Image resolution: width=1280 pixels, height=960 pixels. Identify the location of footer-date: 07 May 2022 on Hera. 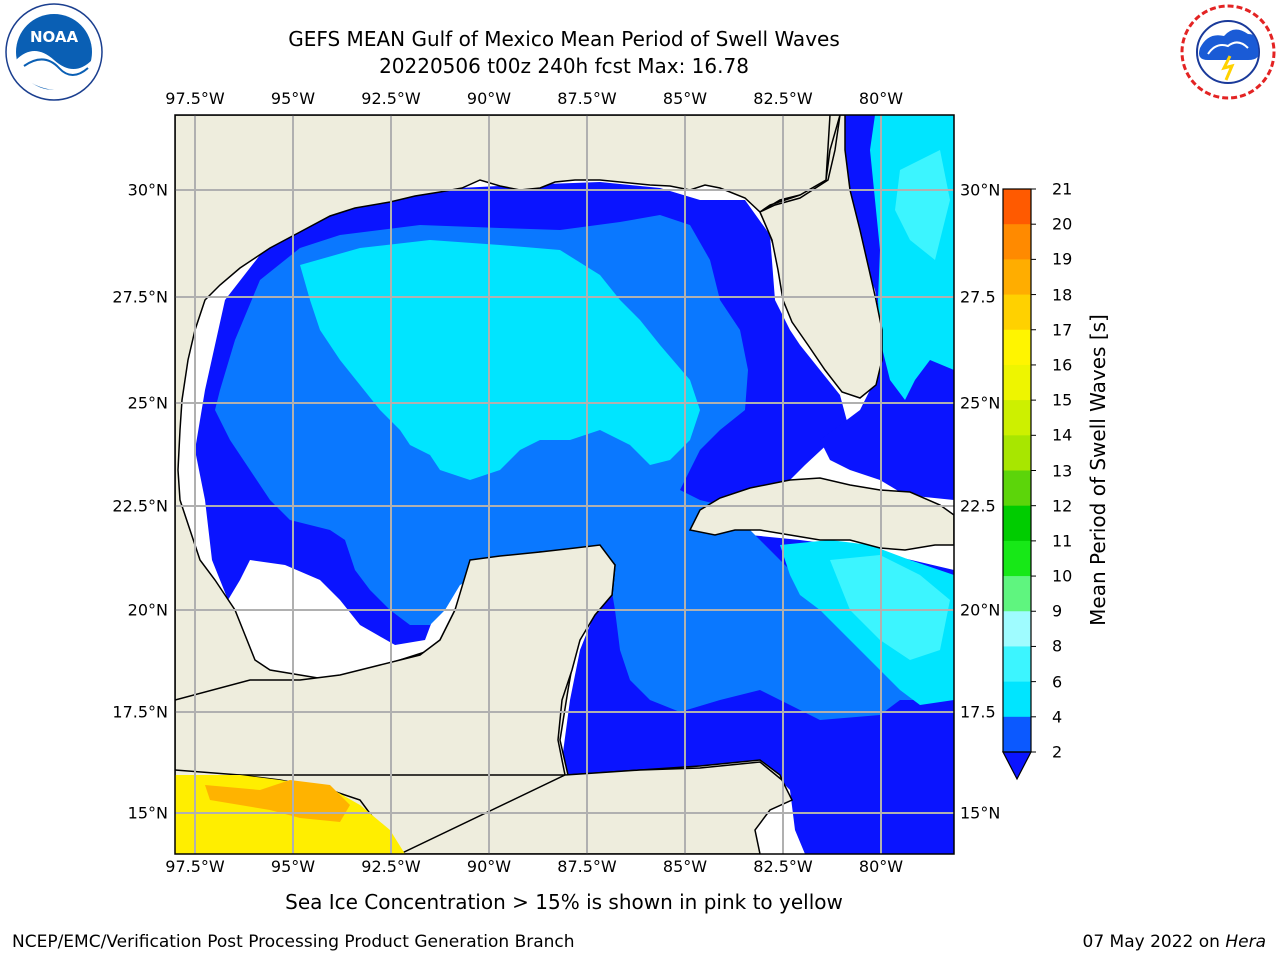
(1175, 942).